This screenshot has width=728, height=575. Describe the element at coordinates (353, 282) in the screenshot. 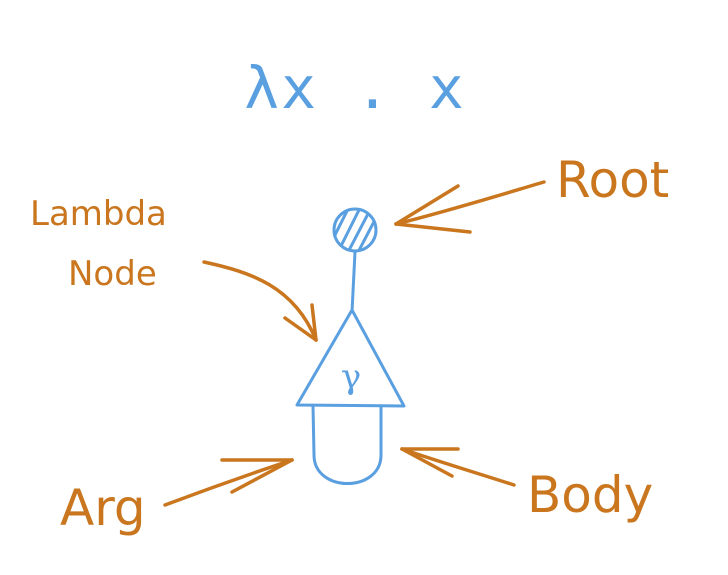

I see `root-edge` at that location.